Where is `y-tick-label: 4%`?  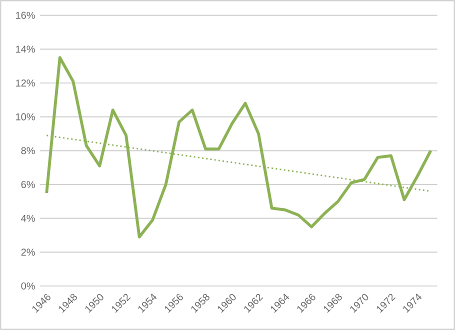 y-tick-label: 4% is located at coordinates (28, 218).